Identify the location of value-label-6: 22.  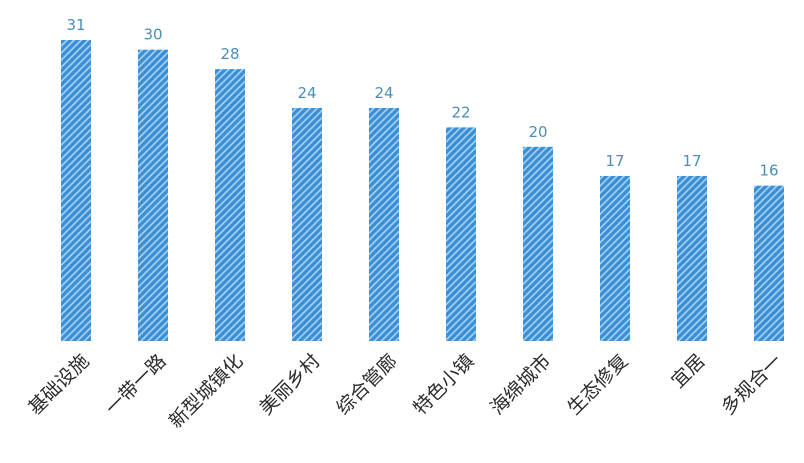
(460, 112).